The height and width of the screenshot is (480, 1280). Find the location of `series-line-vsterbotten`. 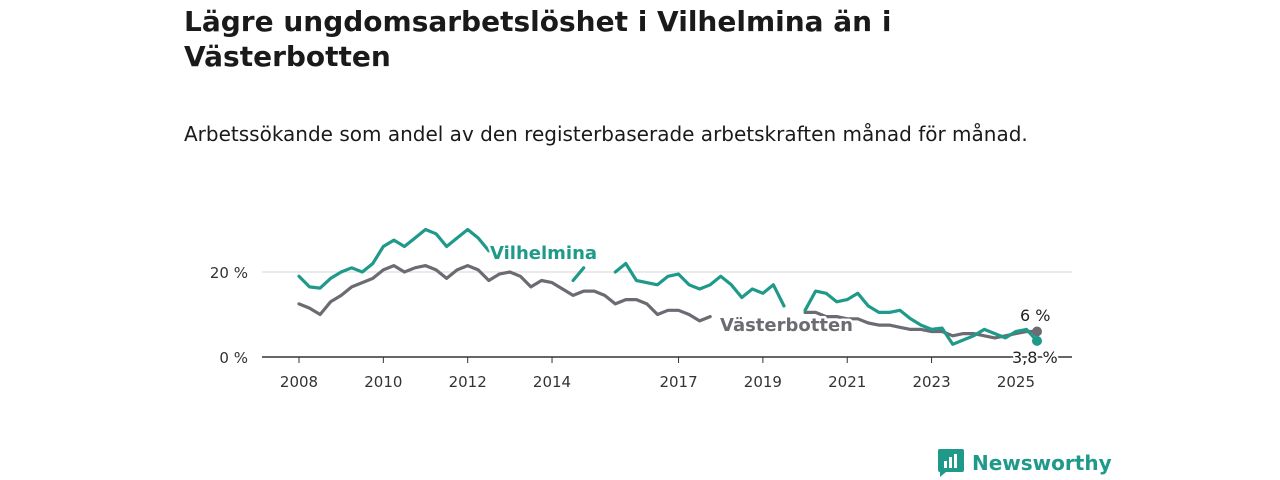

series-line-vsterbotten is located at coordinates (668, 302).